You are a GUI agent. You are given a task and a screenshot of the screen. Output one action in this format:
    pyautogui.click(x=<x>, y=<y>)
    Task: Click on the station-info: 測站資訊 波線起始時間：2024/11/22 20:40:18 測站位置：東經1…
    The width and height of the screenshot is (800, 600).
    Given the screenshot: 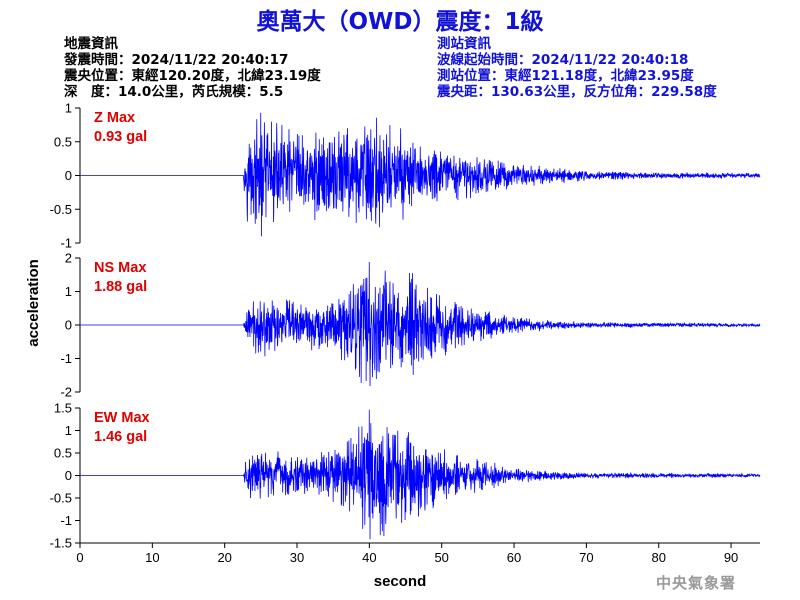 What is the action you would take?
    pyautogui.click(x=577, y=68)
    